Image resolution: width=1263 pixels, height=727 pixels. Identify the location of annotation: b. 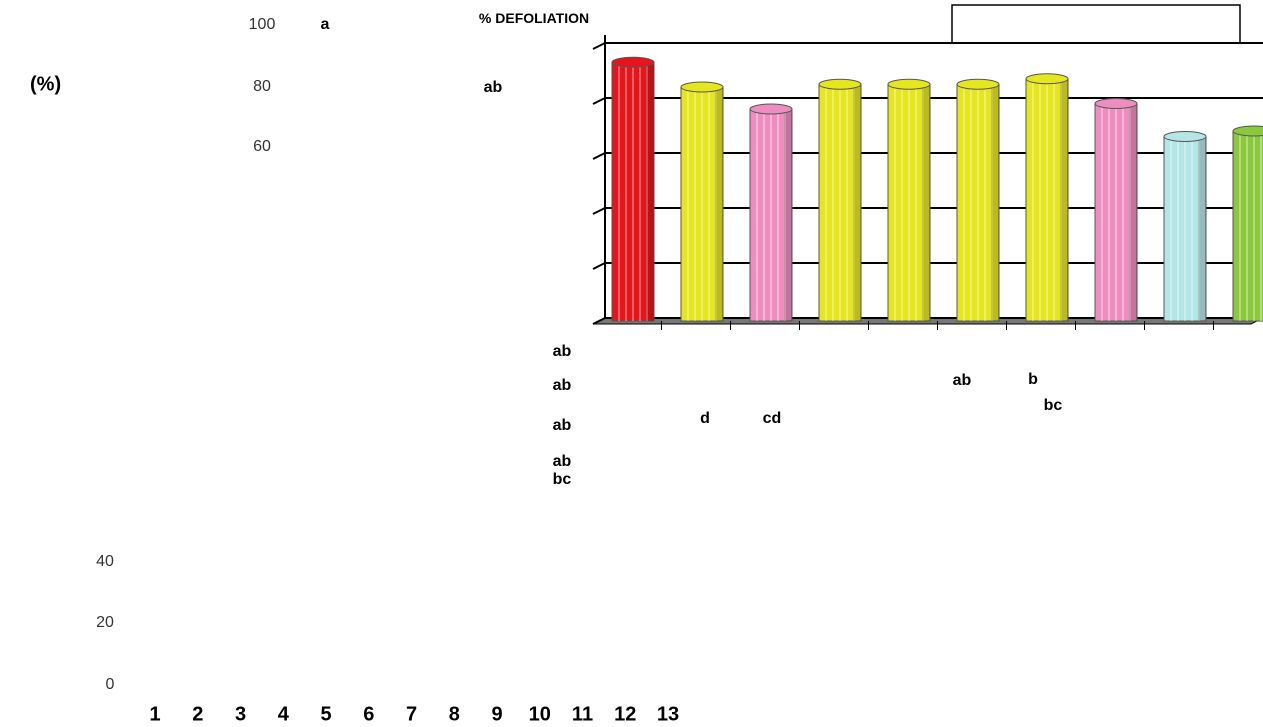
(1033, 379).